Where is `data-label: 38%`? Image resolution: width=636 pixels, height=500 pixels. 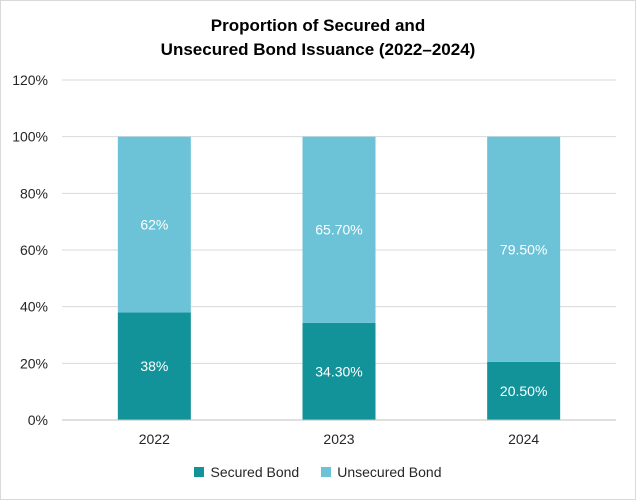 data-label: 38% is located at coordinates (154, 366).